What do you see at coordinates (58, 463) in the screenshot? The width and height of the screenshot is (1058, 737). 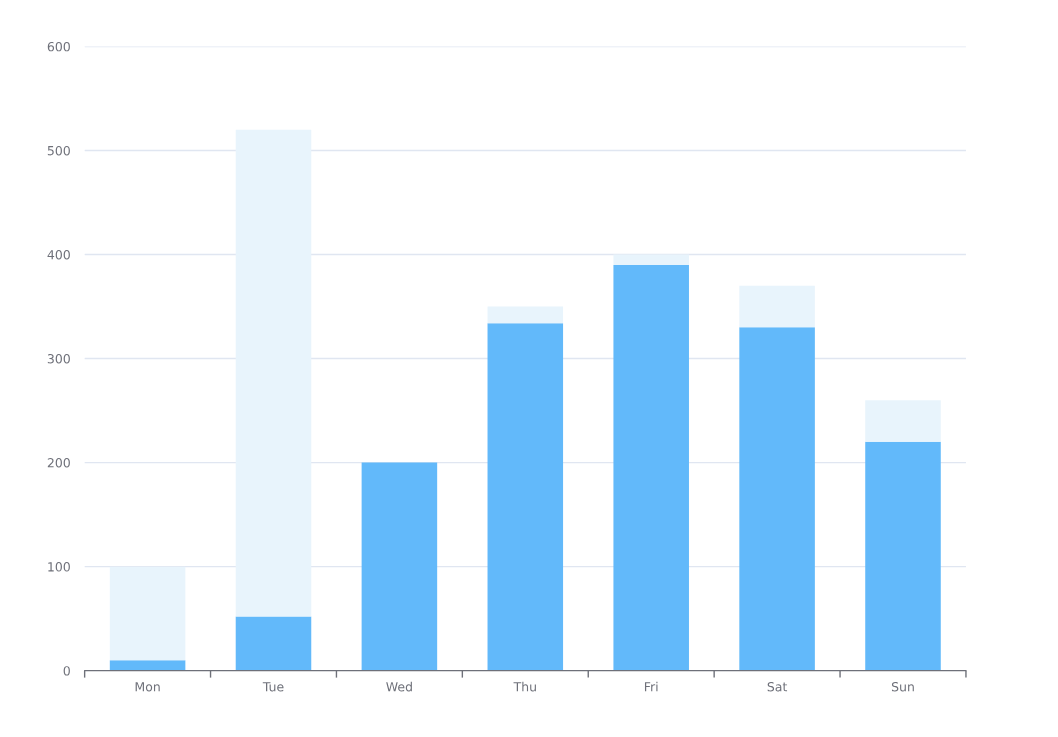 I see `y-tick-label: 200` at bounding box center [58, 463].